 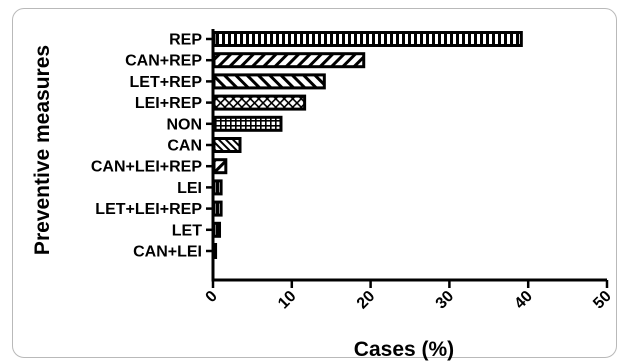 What do you see at coordinates (602, 300) in the screenshot?
I see `x-tick-label-50: 50` at bounding box center [602, 300].